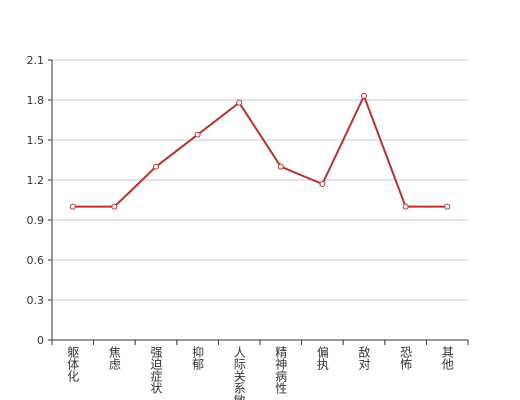 This screenshot has height=400, width=520. I want to click on x-tick-label: 其他, so click(447, 358).